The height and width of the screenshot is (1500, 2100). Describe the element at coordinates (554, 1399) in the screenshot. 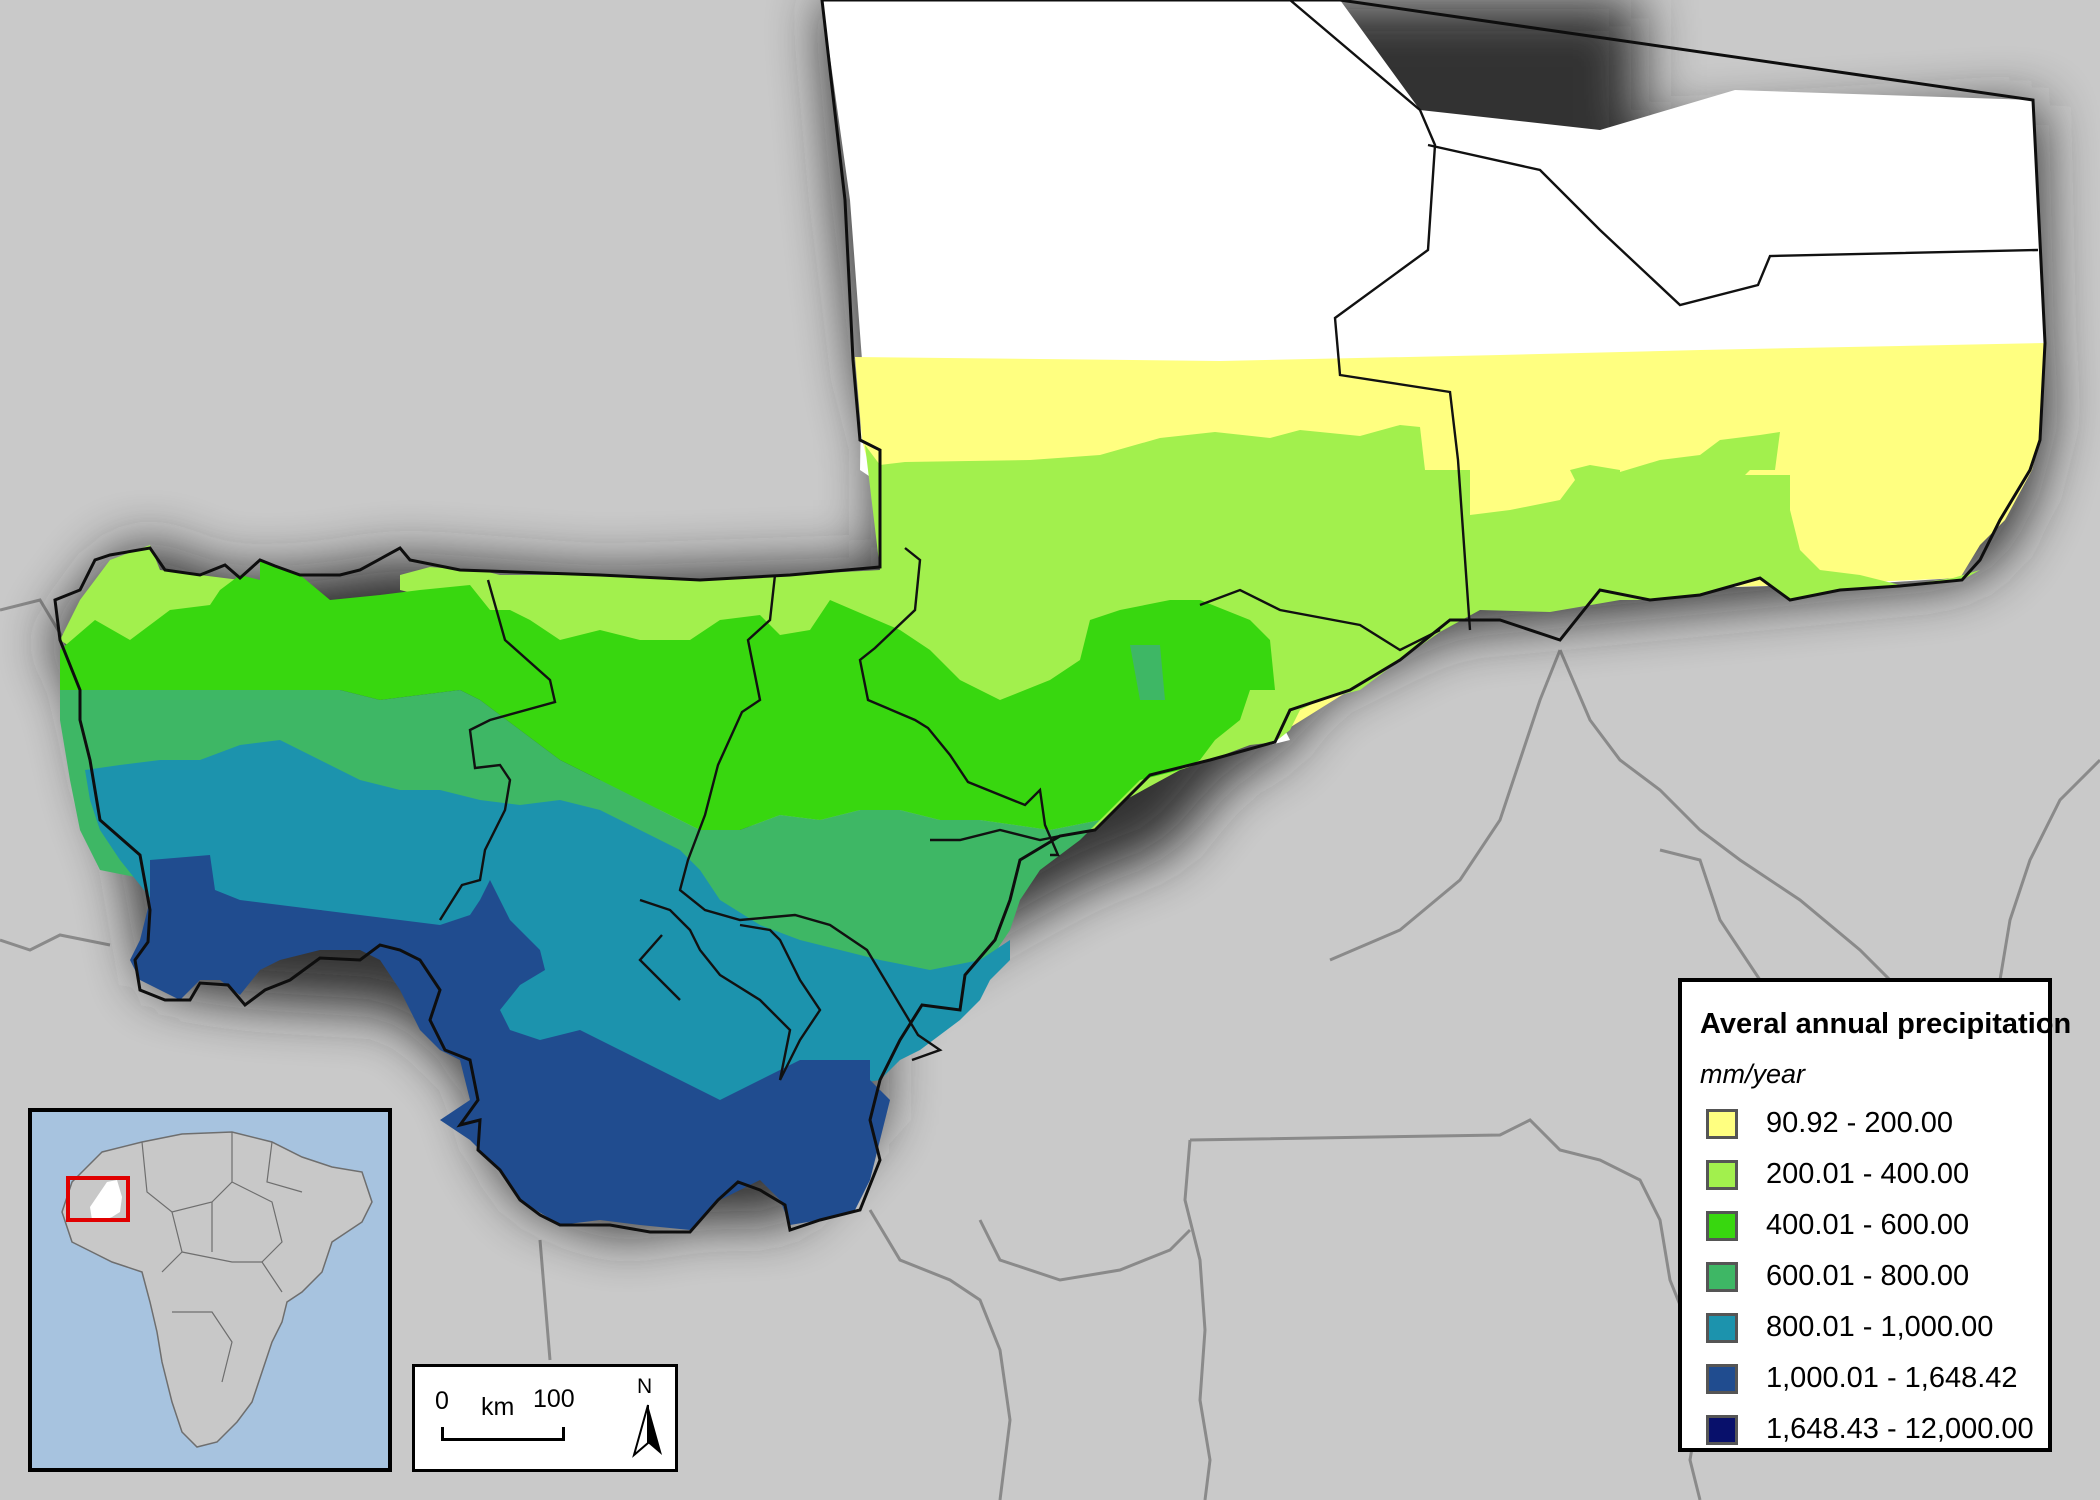

I see `scale-end-label: 100` at that location.